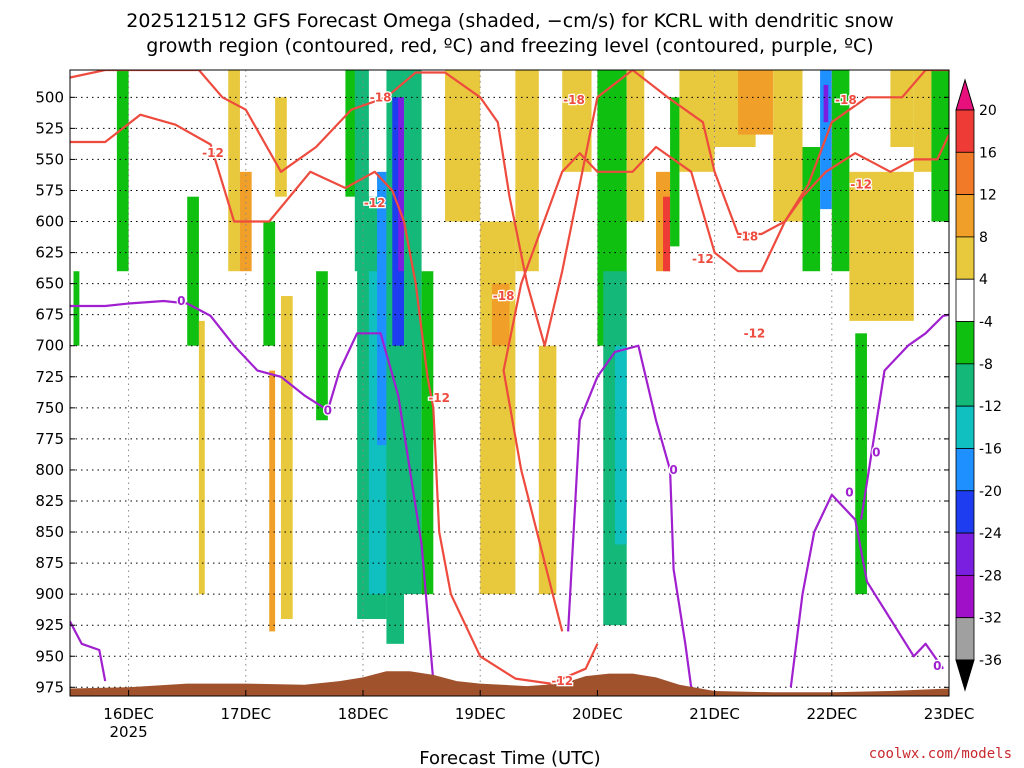 This screenshot has width=1024, height=768. Describe the element at coordinates (965, 675) in the screenshot. I see `colorbar-bottom-arrow` at that location.